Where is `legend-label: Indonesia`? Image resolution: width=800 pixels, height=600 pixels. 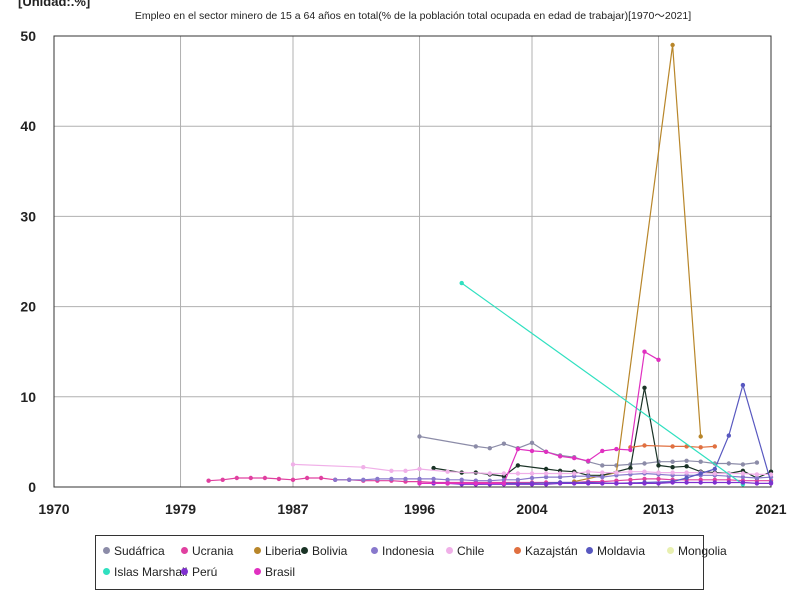
legend-label: Indonesia is located at coordinates (408, 551).